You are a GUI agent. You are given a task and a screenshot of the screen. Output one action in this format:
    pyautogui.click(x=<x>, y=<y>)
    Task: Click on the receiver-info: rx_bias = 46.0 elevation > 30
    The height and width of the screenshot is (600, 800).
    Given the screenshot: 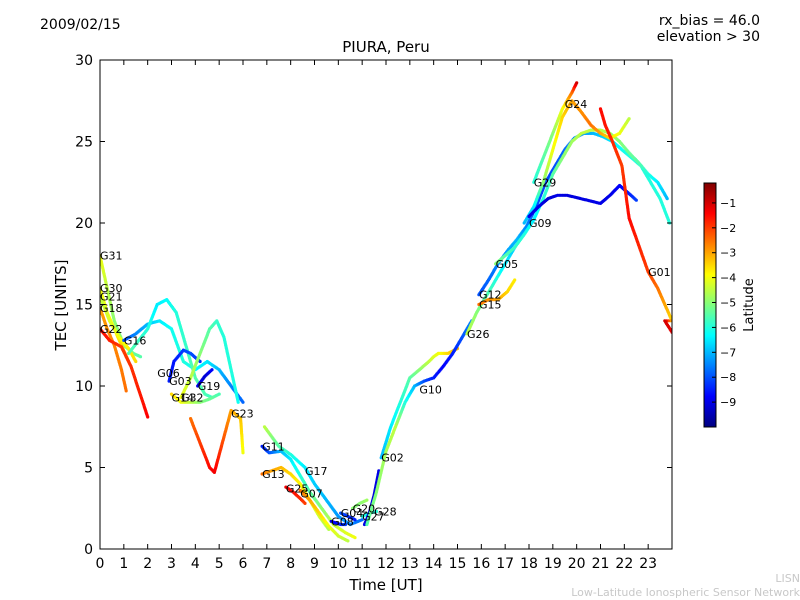 What is the action you would take?
    pyautogui.click(x=708, y=29)
    